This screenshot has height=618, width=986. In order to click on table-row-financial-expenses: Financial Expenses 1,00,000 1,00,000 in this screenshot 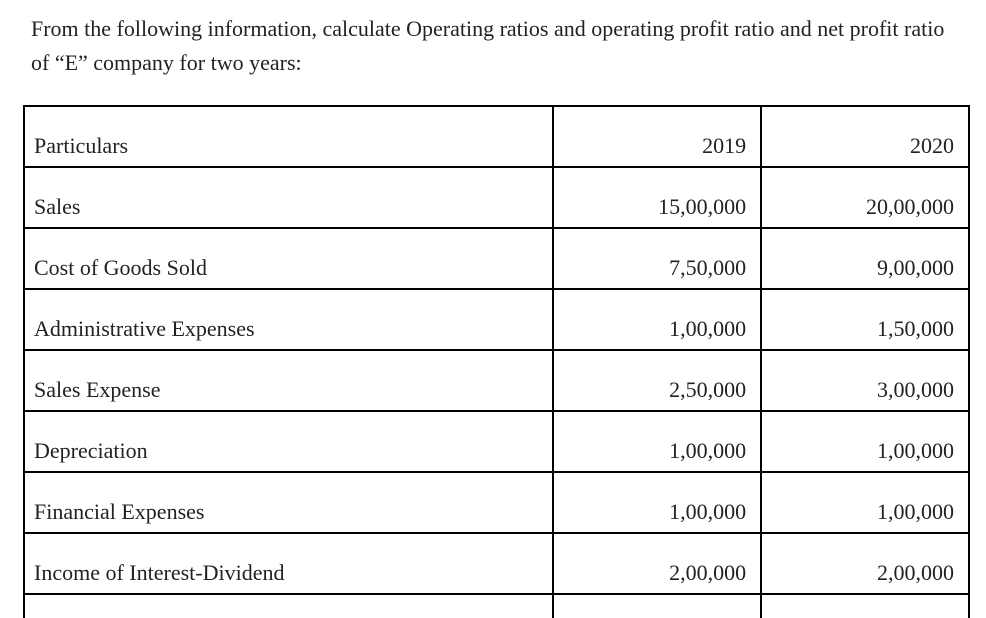, I will do `click(496, 502)`.